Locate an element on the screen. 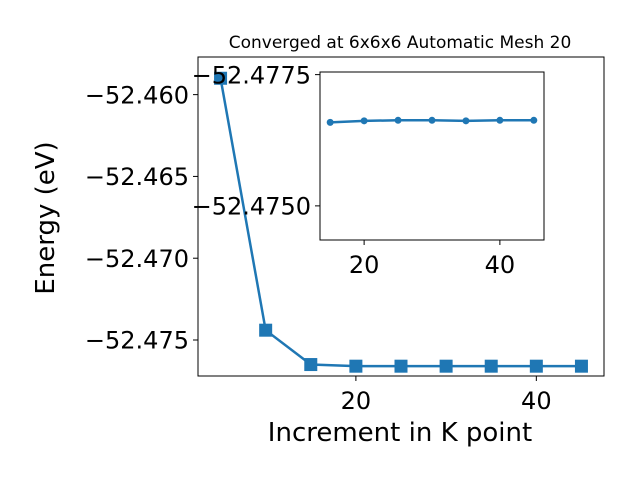  chart-title: Converged at 6x6x6 Automatic Mesh 20 is located at coordinates (400, 43).